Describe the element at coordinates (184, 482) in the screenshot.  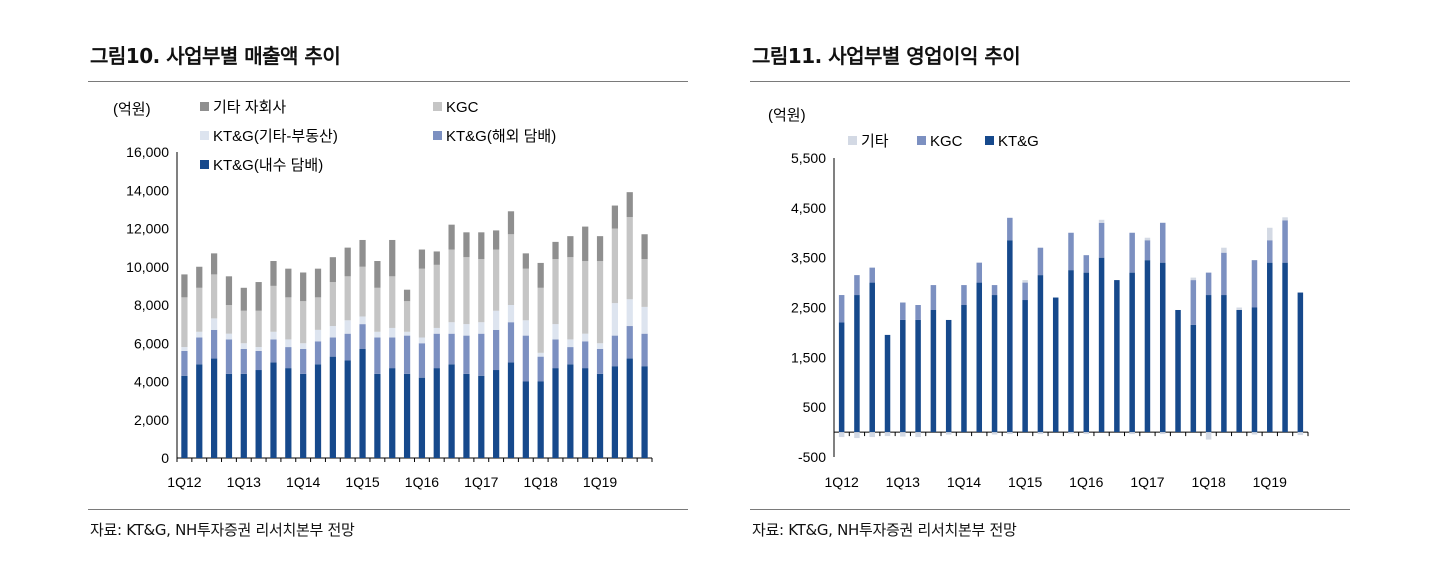
I see `x-tick-label: 1Q12` at that location.